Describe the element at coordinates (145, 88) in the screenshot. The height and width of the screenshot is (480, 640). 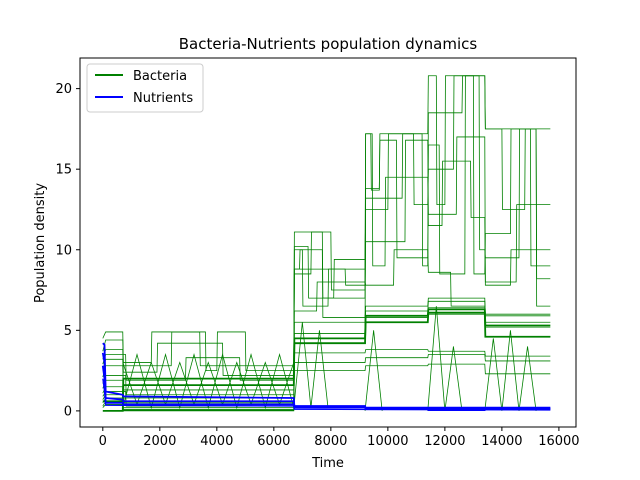
I see `legend: Bacteria Nutrients` at that location.